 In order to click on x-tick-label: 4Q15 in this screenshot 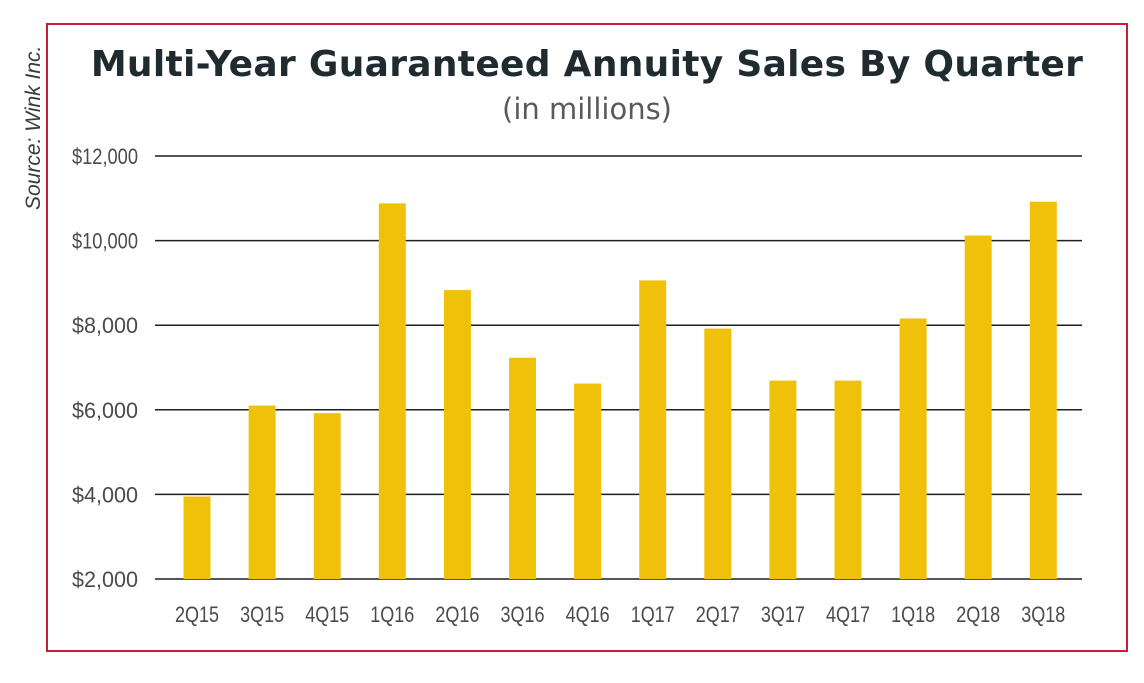, I will do `click(327, 614)`.